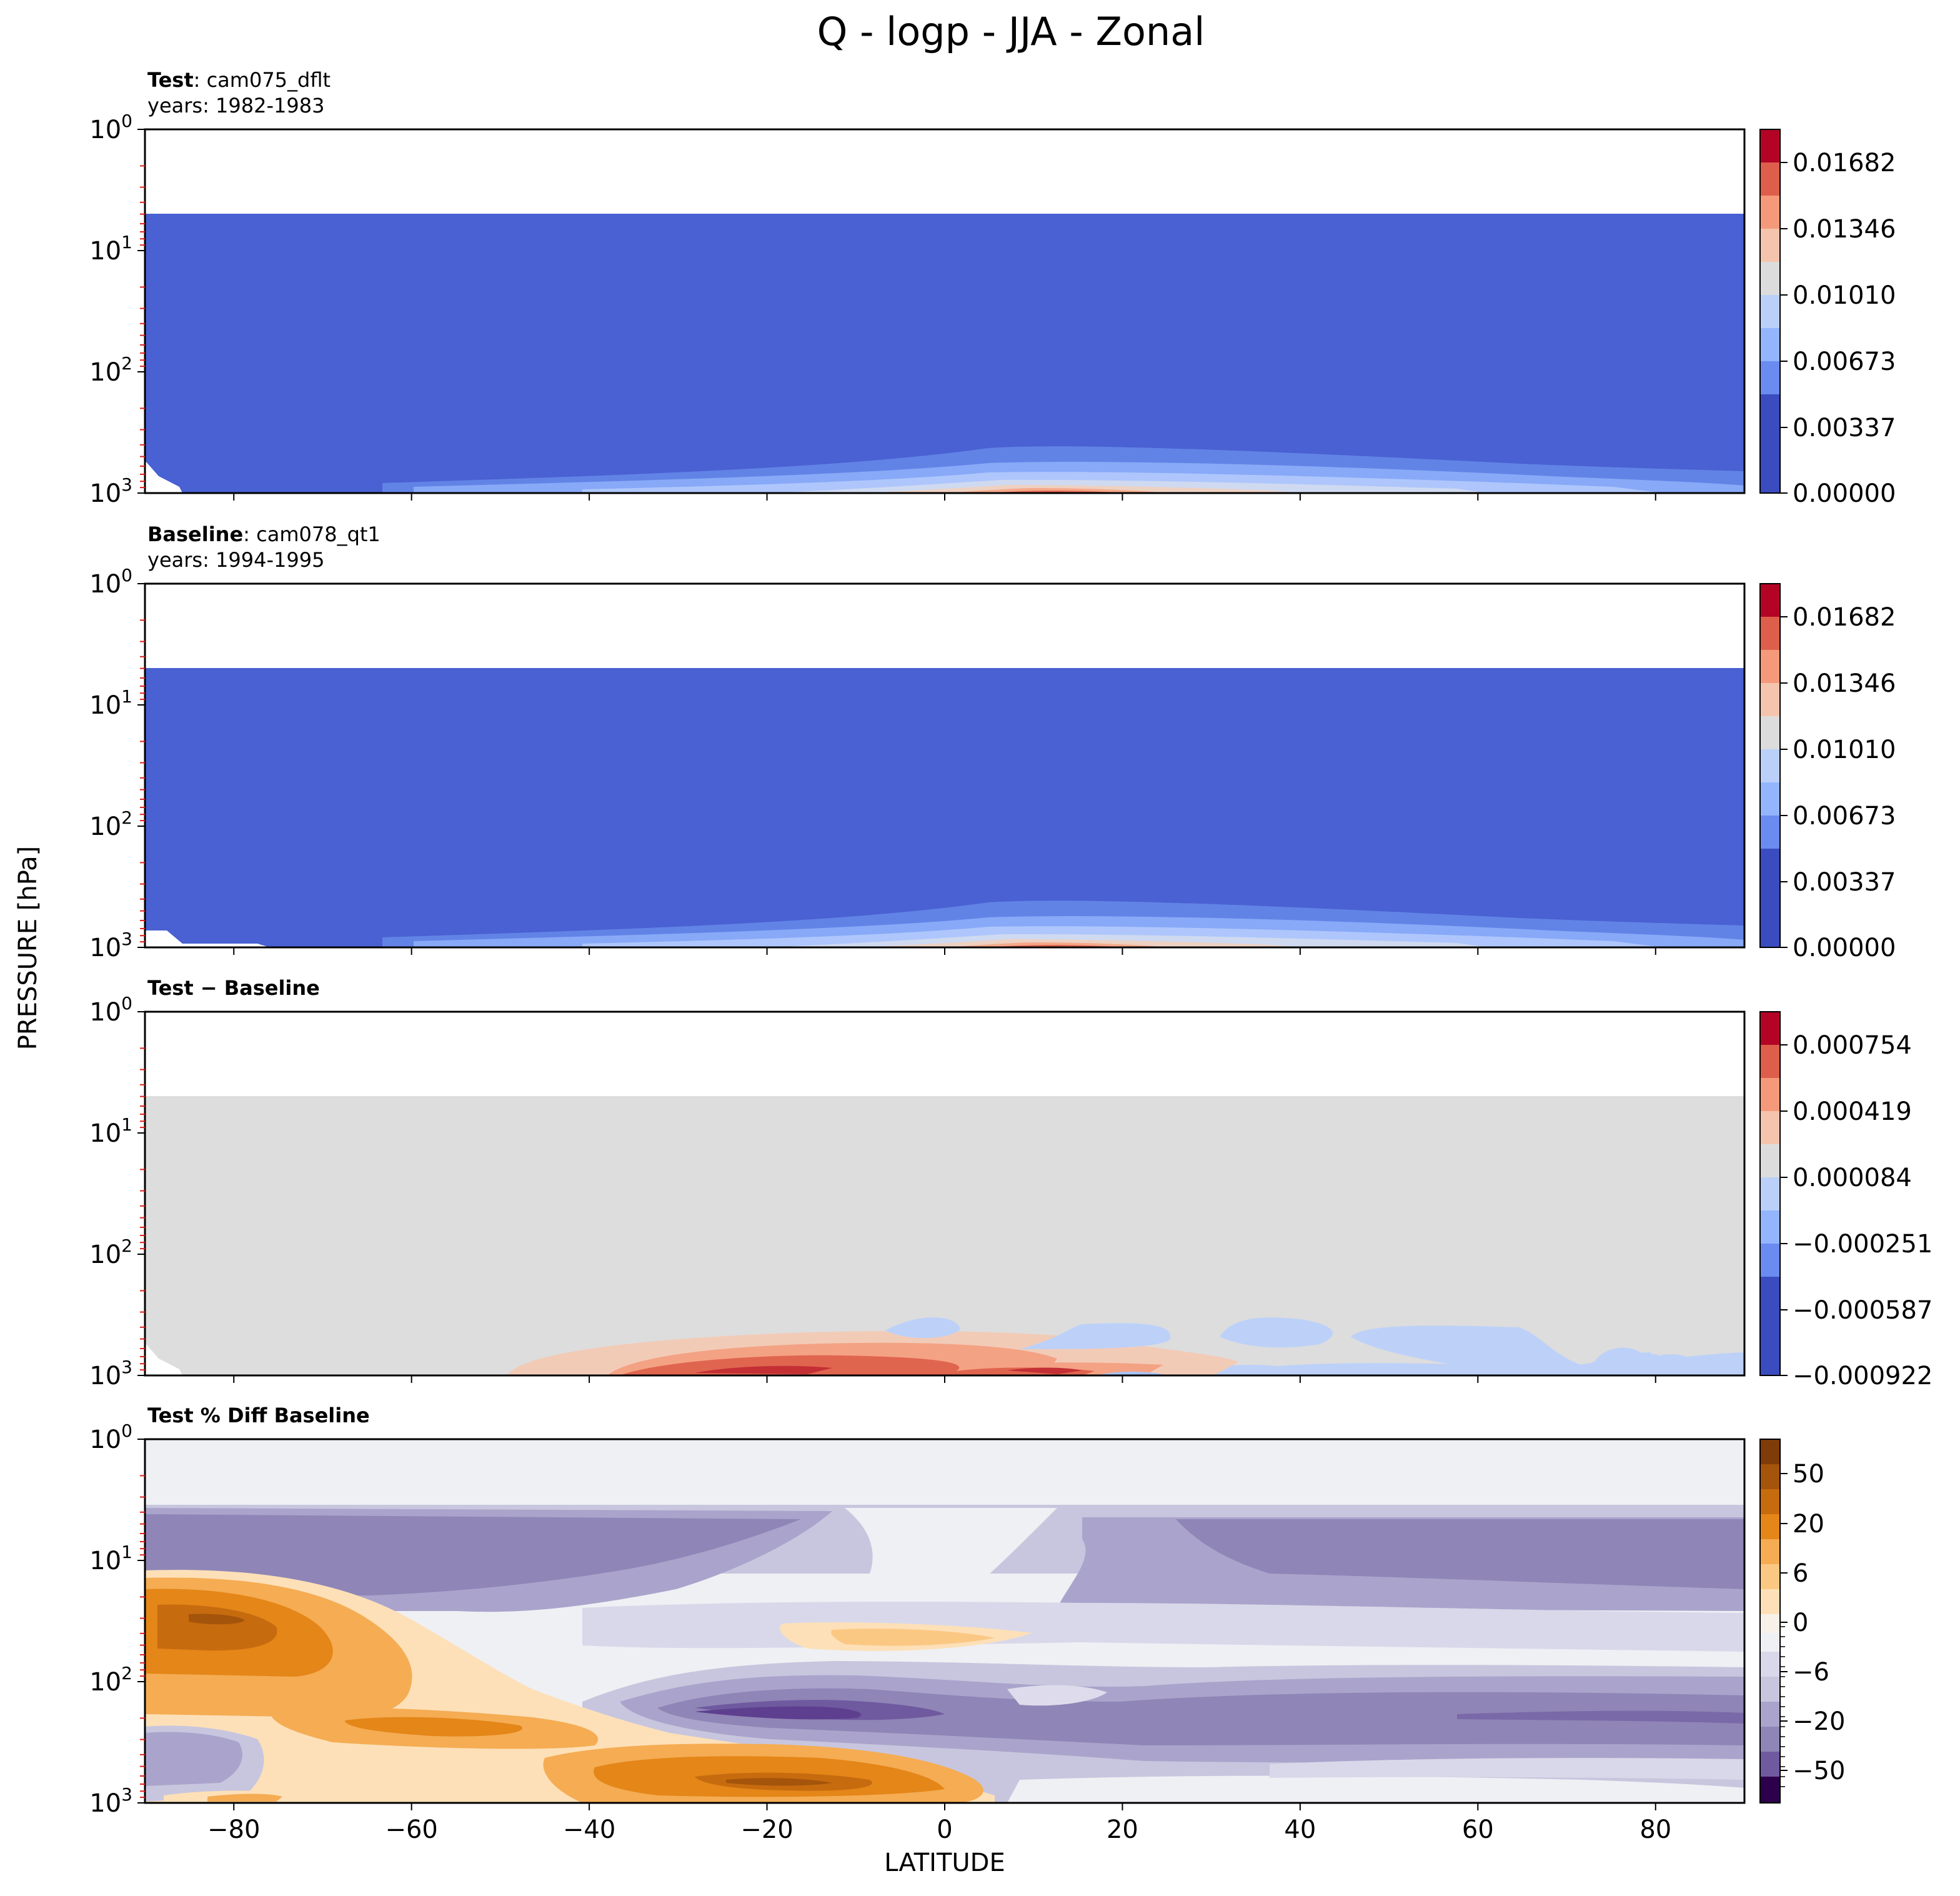  What do you see at coordinates (951, 1556) in the screenshot?
I see `pct-gap-center` at bounding box center [951, 1556].